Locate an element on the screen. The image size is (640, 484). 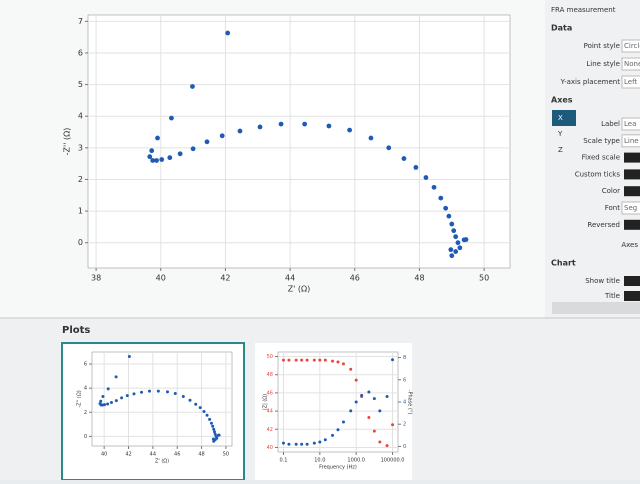
y-tick-label: 7 is located at coordinates (80, 21).